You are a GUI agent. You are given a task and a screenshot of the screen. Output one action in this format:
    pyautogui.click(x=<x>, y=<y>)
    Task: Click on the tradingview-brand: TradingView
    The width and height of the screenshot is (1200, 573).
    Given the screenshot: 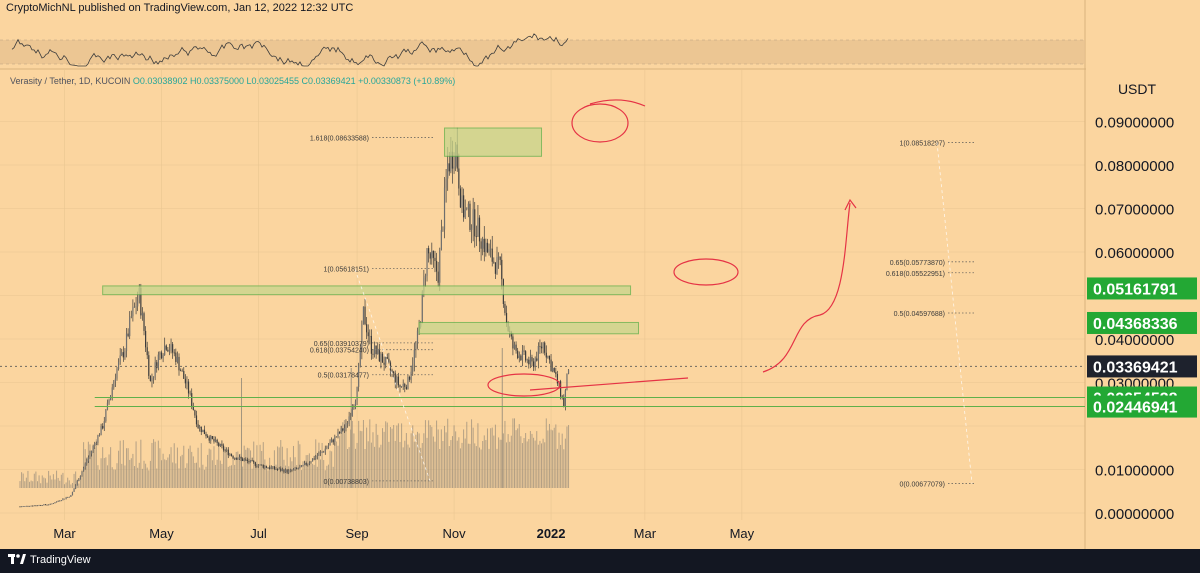 What is the action you would take?
    pyautogui.click(x=49, y=560)
    